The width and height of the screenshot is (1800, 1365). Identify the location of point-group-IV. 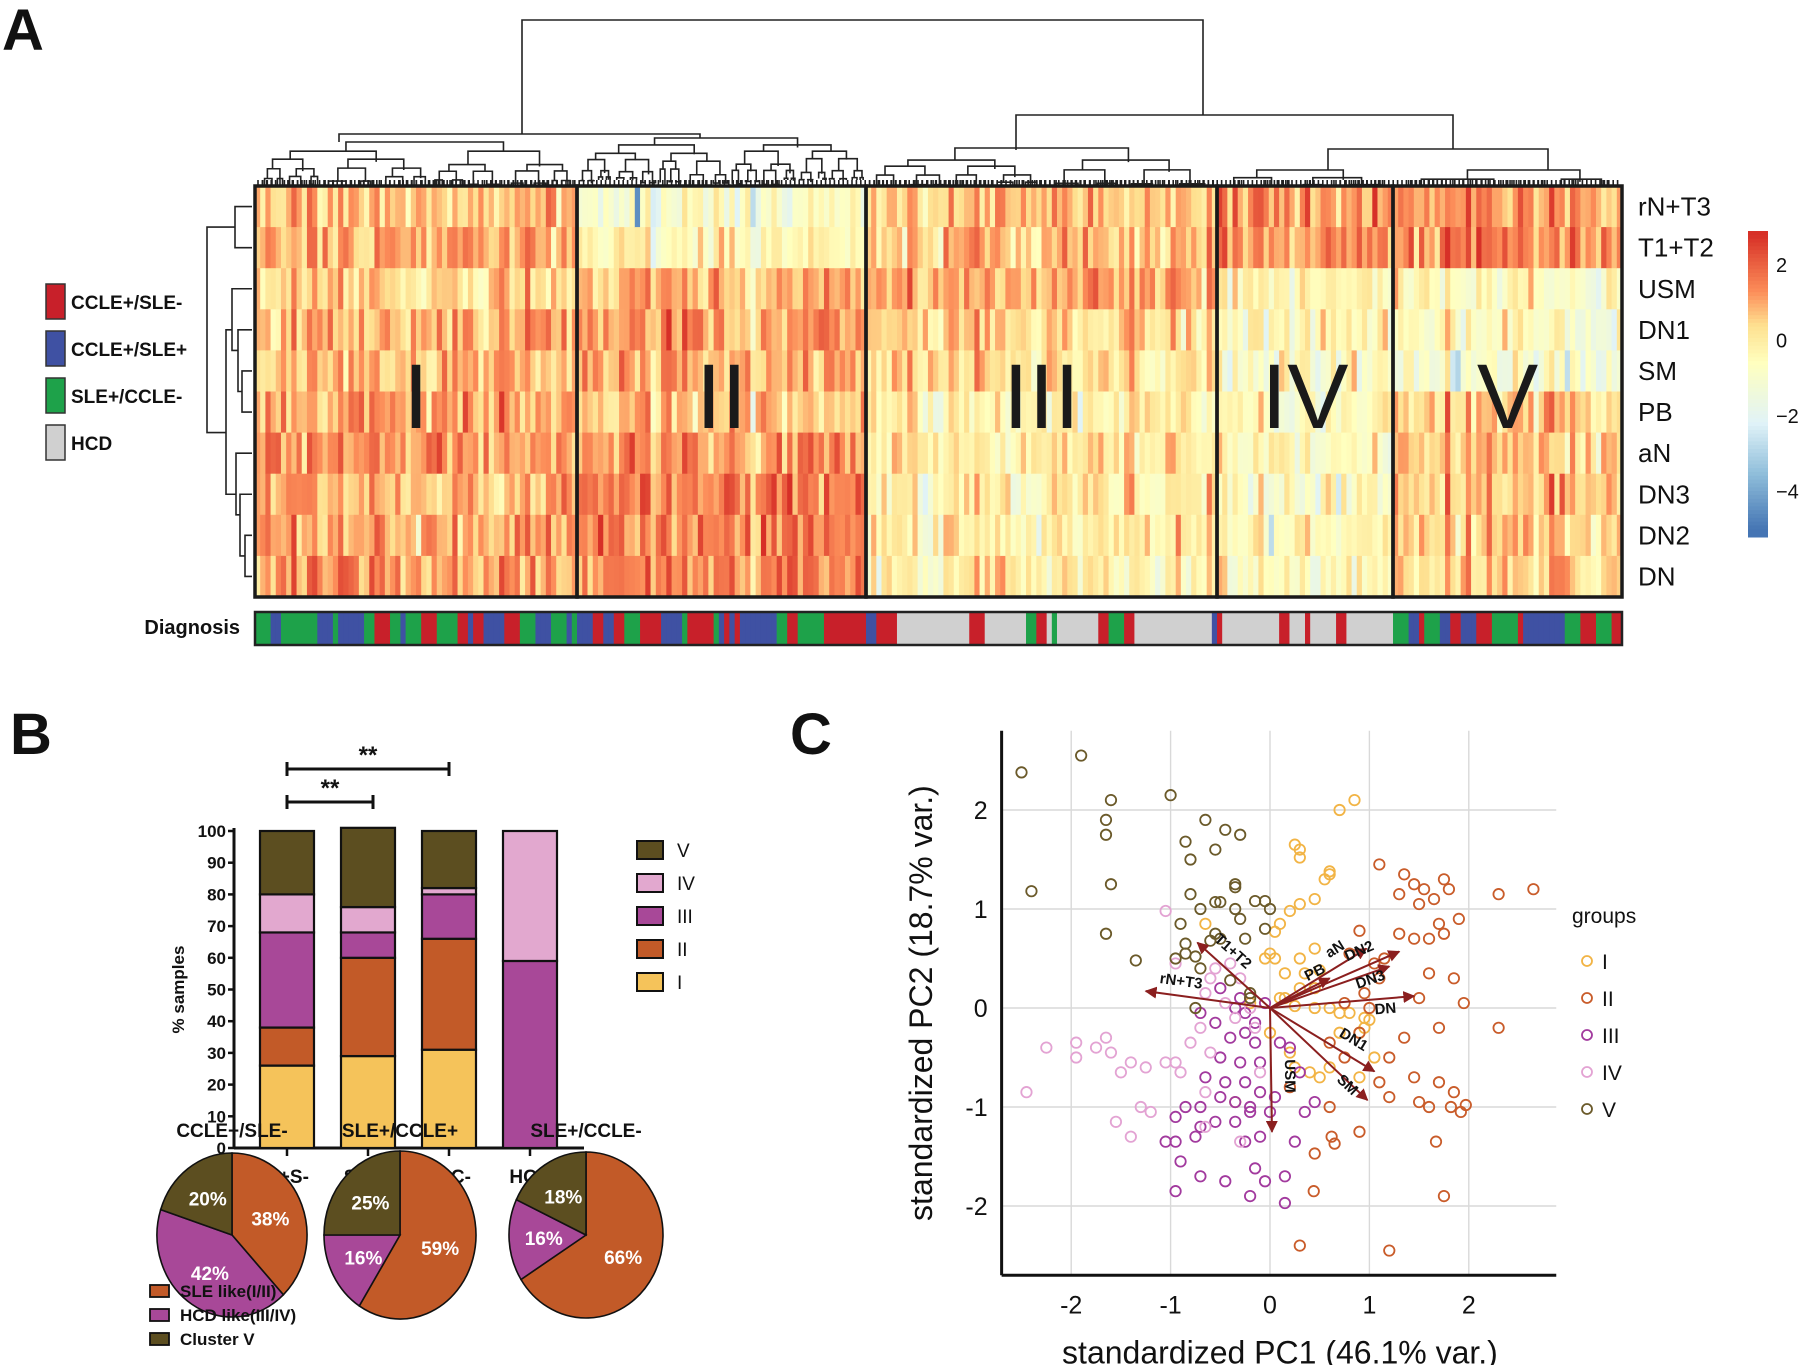
(1076, 1042).